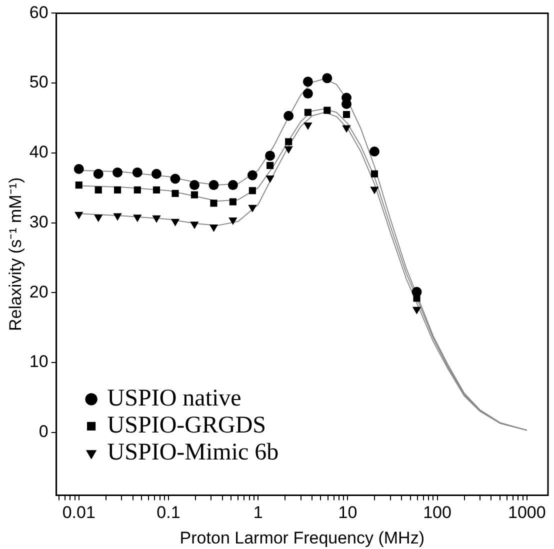 The image size is (554, 549). Describe the element at coordinates (38, 152) in the screenshot. I see `y-tick-label: 40` at that location.